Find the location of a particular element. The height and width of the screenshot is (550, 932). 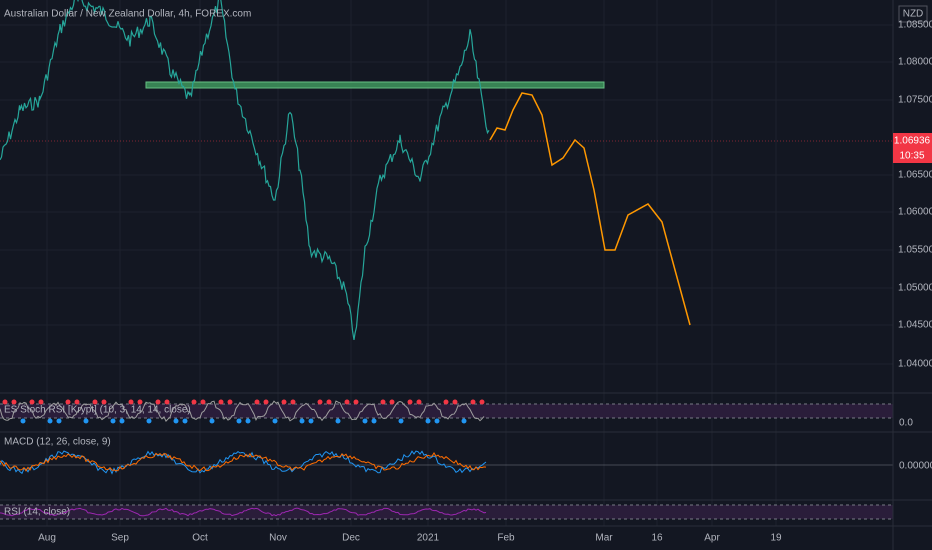

currency: NZD is located at coordinates (913, 14).